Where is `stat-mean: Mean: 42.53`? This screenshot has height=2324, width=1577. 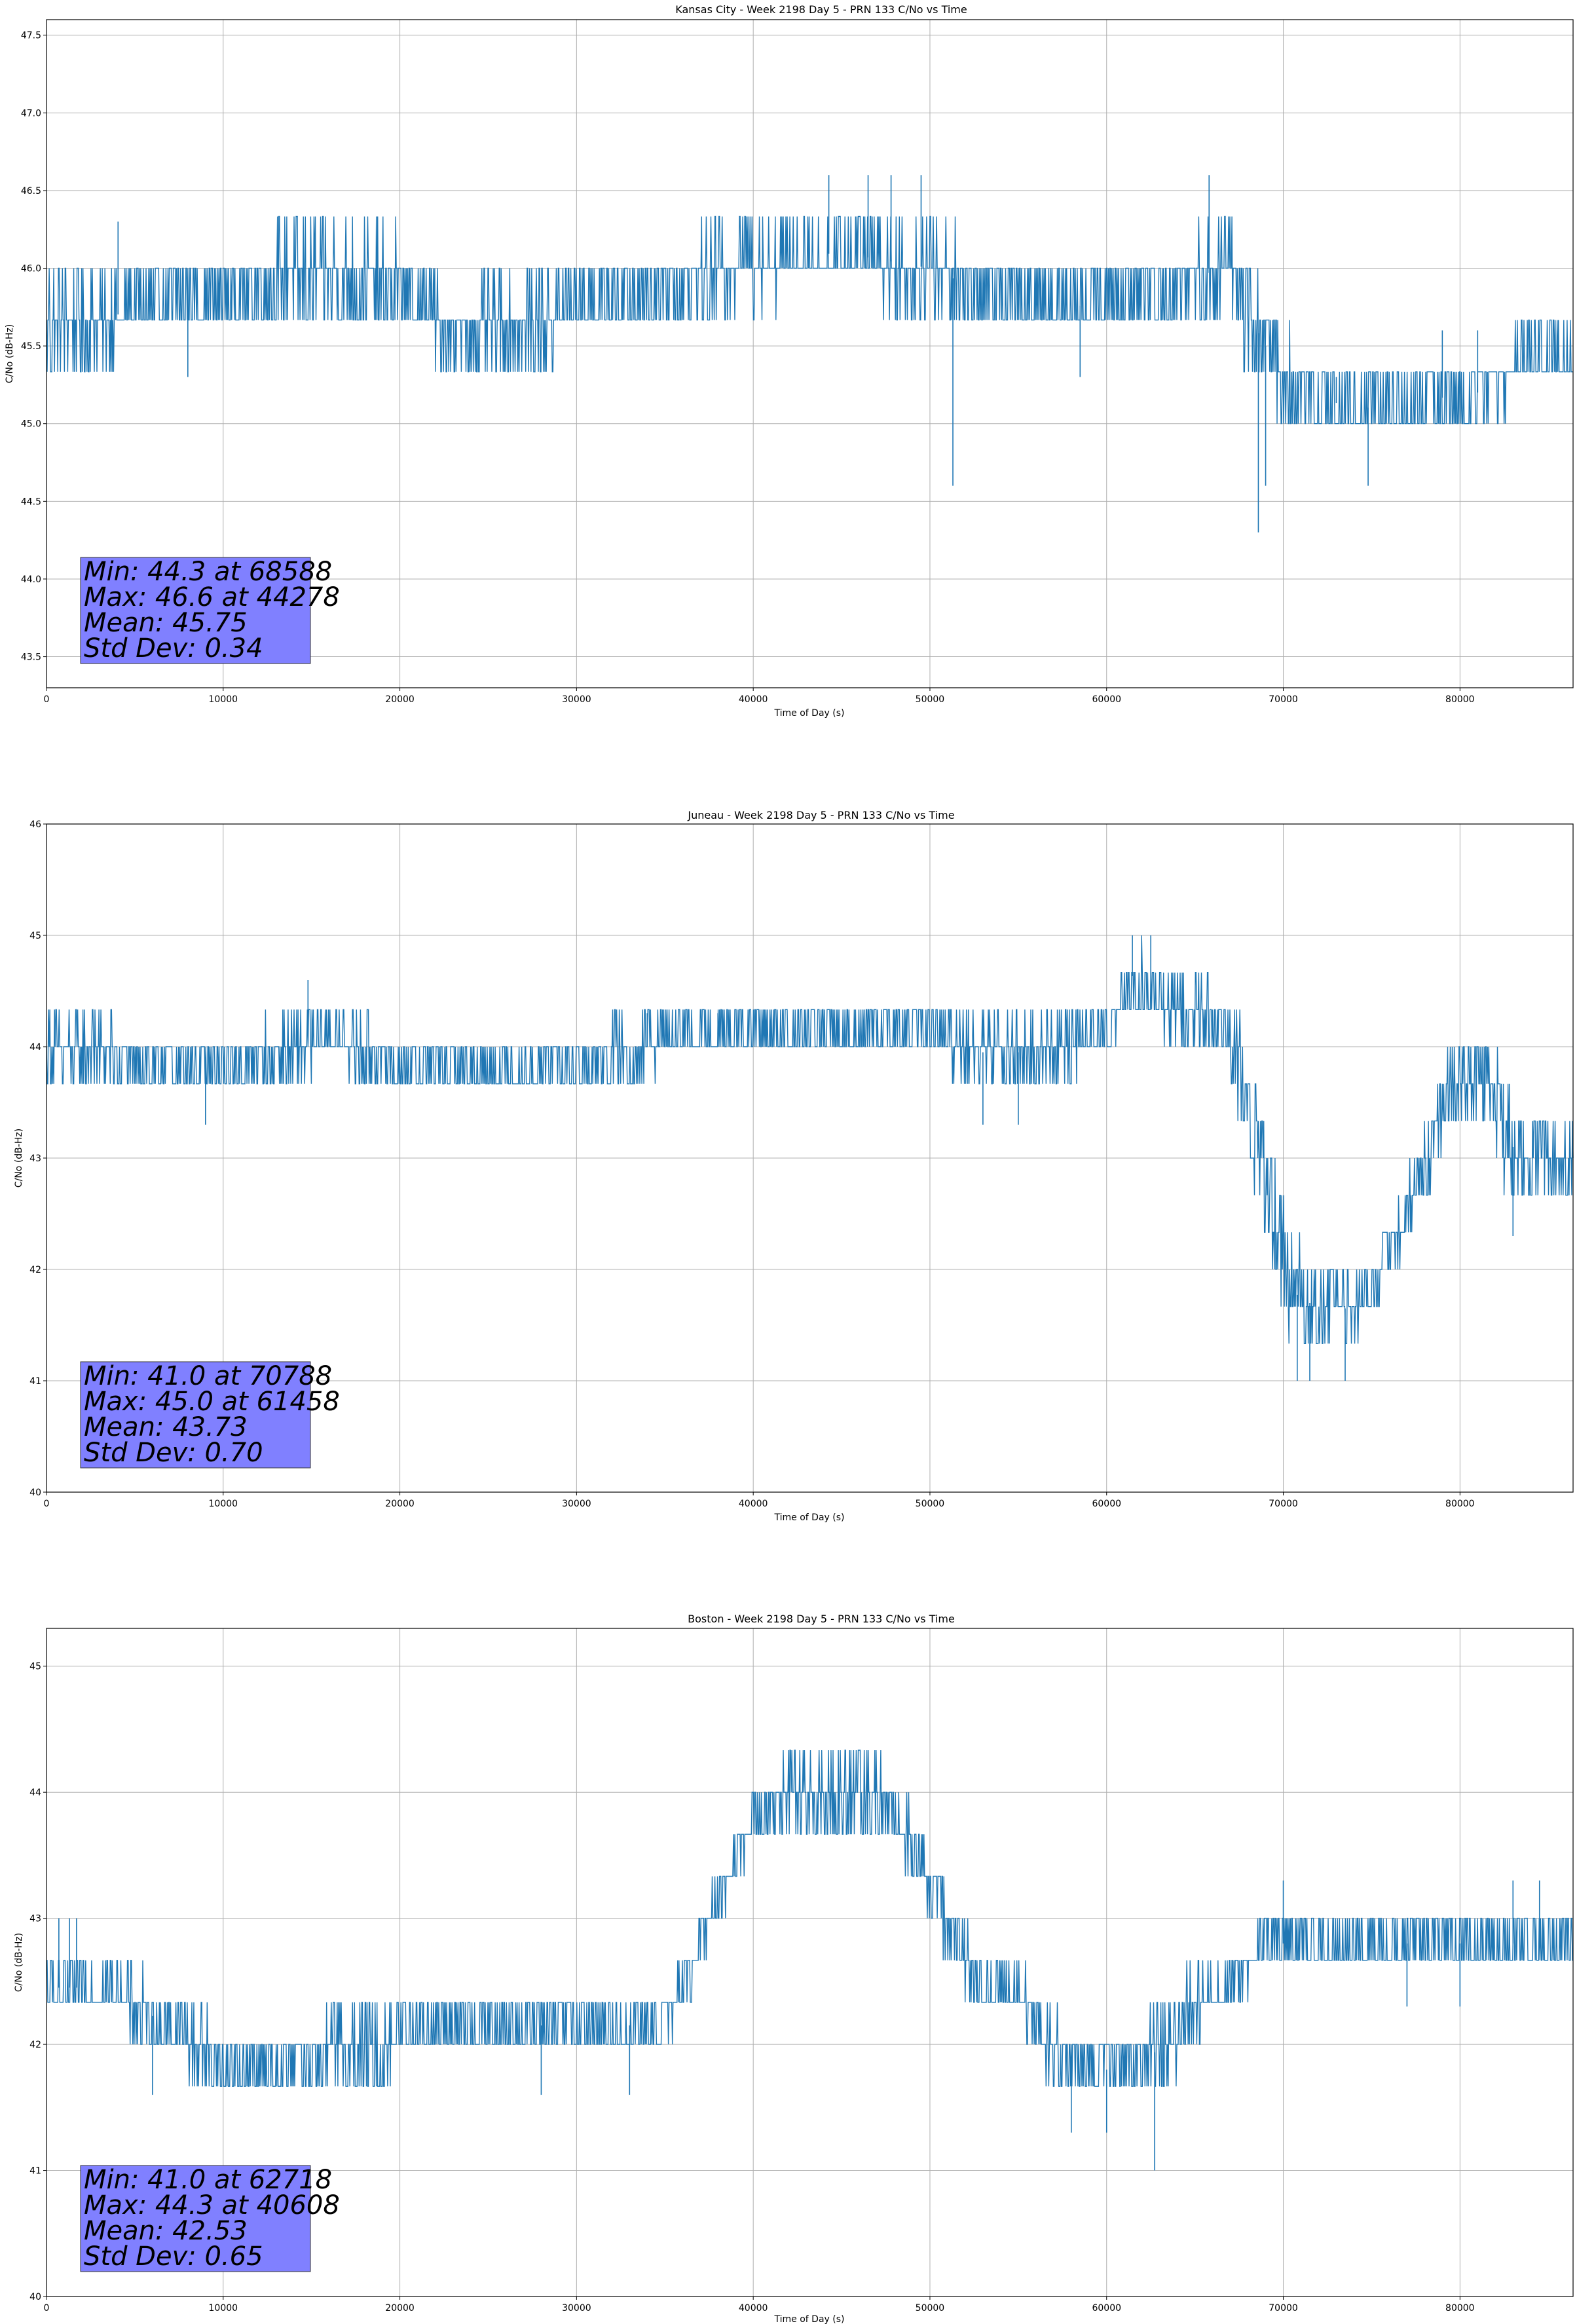 stat-mean: Mean: 42.53 is located at coordinates (166, 2231).